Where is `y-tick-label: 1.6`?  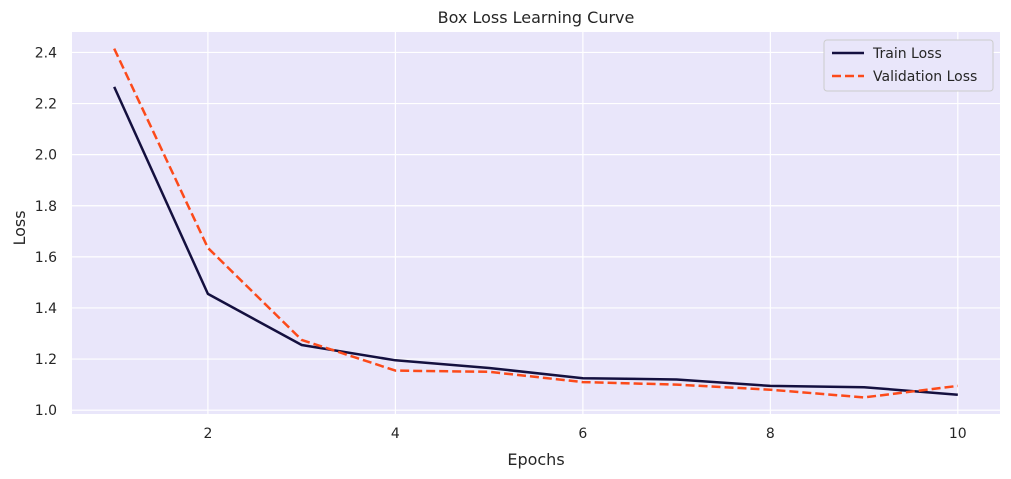 y-tick-label: 1.6 is located at coordinates (46, 258).